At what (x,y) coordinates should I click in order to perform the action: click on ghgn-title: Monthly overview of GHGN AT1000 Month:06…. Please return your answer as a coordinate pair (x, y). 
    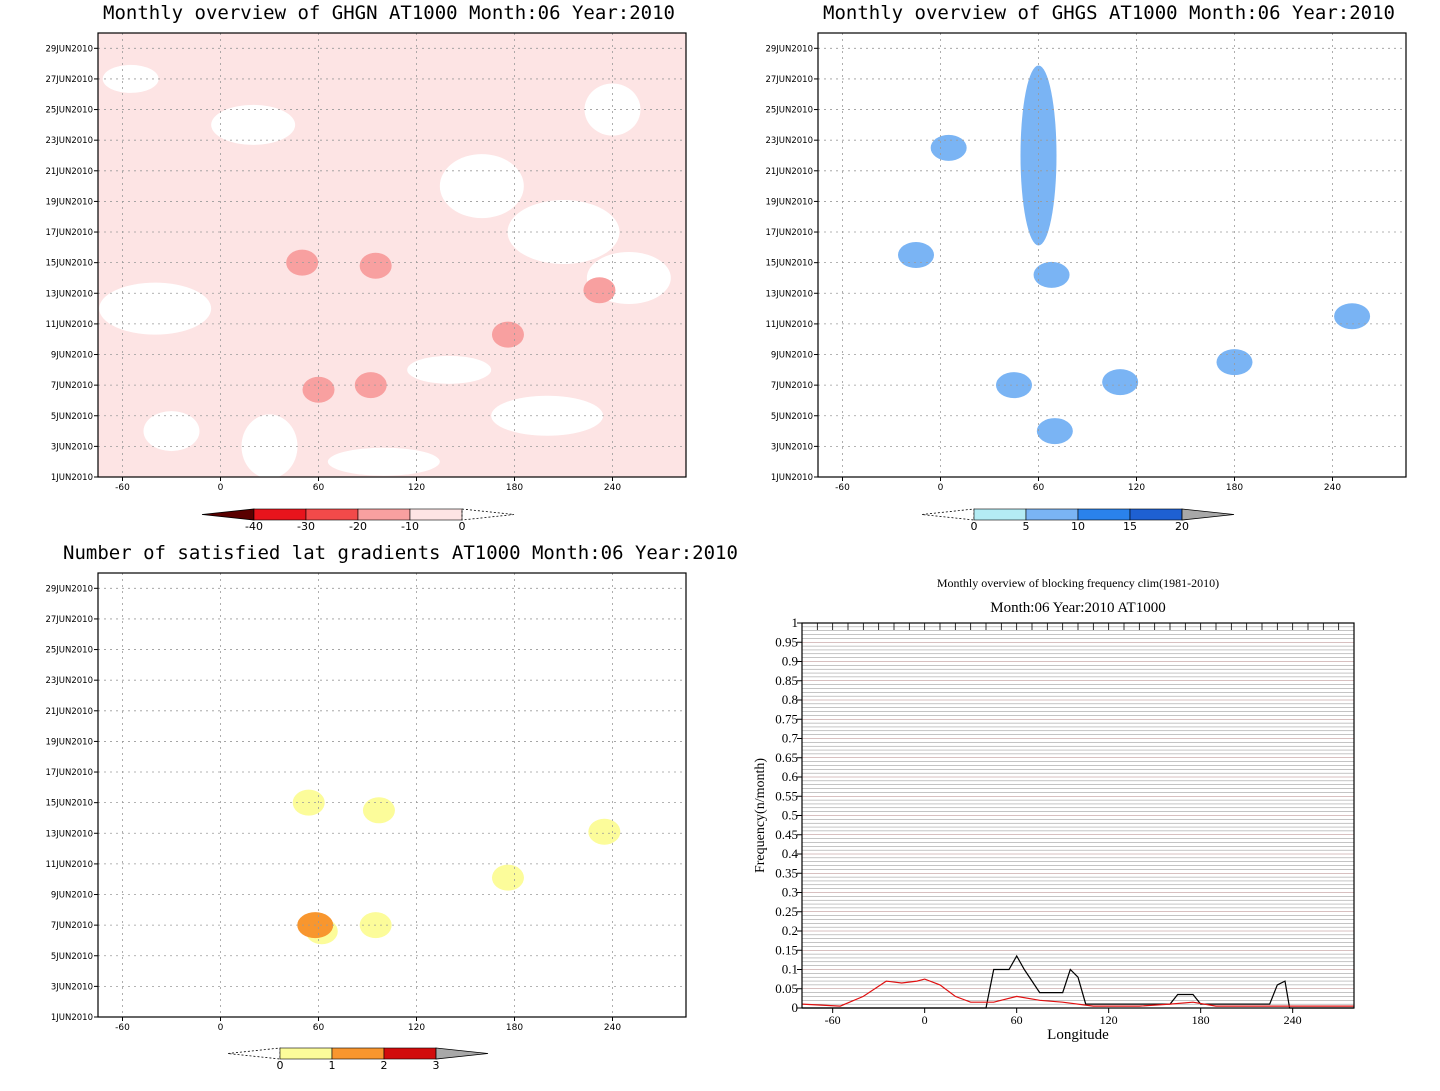
    Looking at the image, I should click on (389, 13).